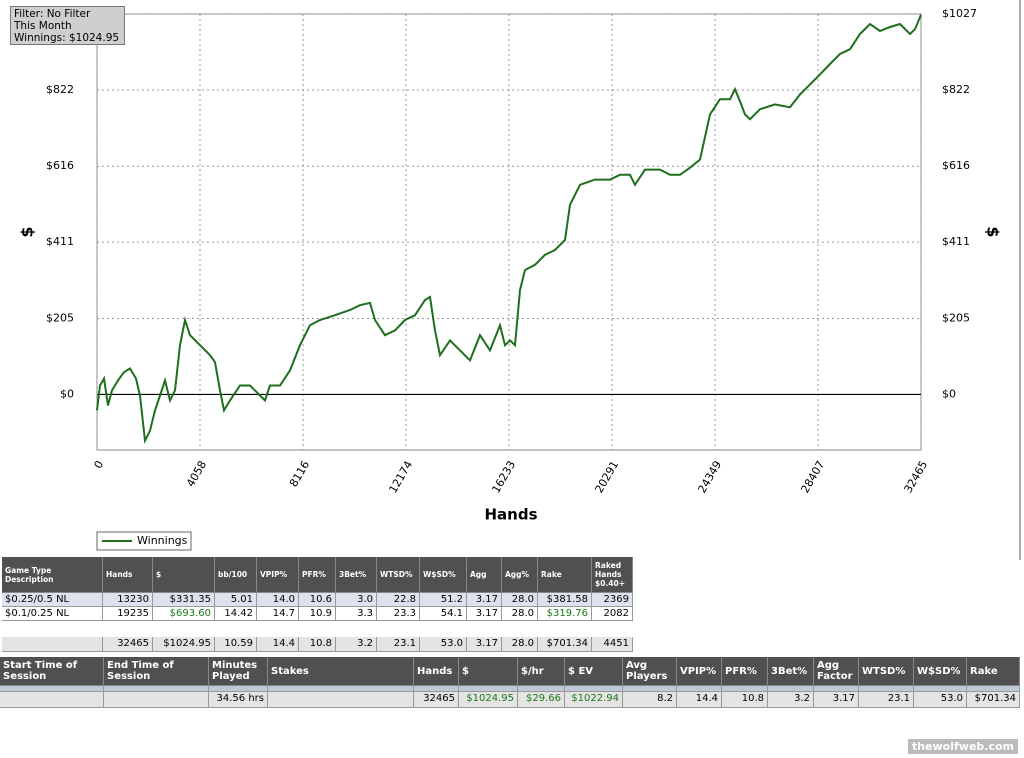 The width and height of the screenshot is (1024, 758). I want to click on table-cell: Agg%, so click(520, 575).